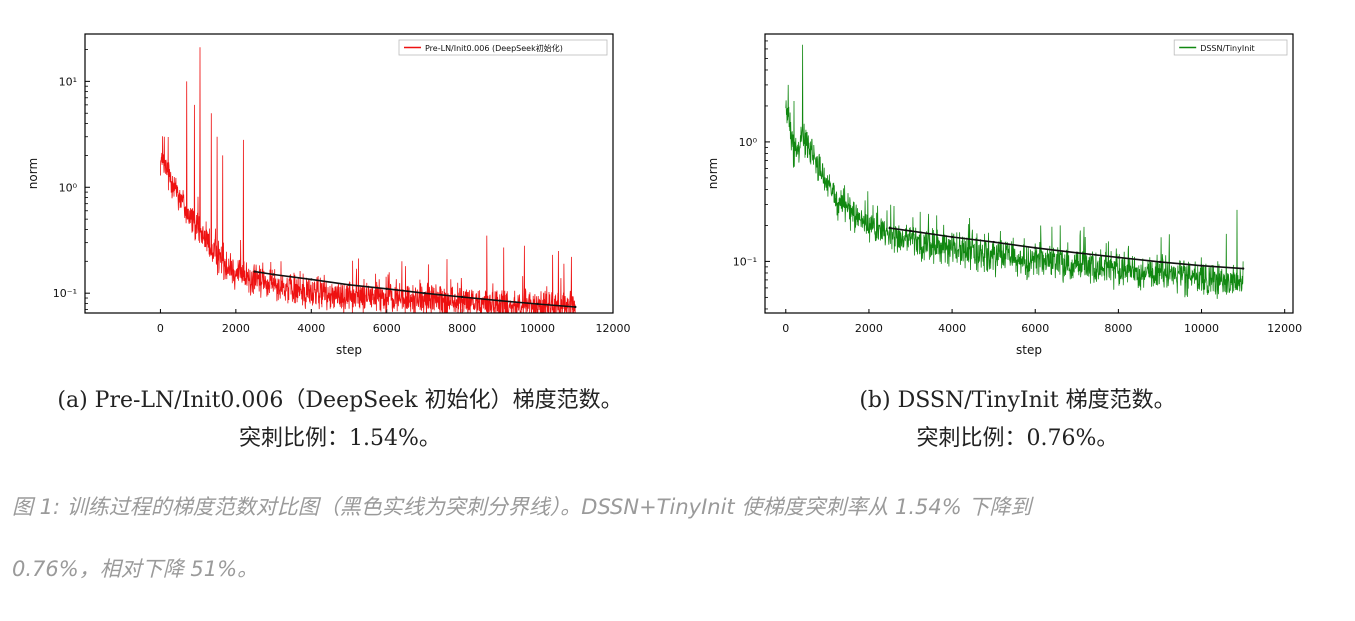 This screenshot has height=621, width=1355. Describe the element at coordinates (869, 328) in the screenshot. I see `chart-b-x-tick-label: 2000` at that location.